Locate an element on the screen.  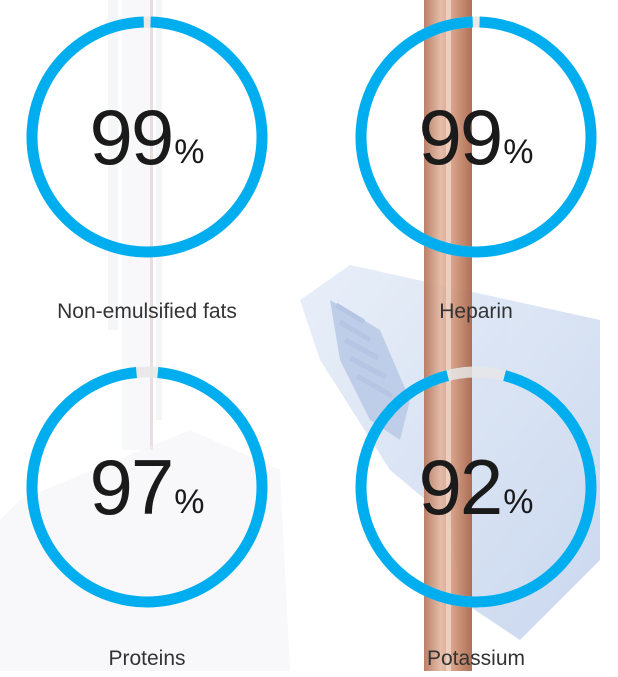
stat-label: Heparin is located at coordinates (476, 311).